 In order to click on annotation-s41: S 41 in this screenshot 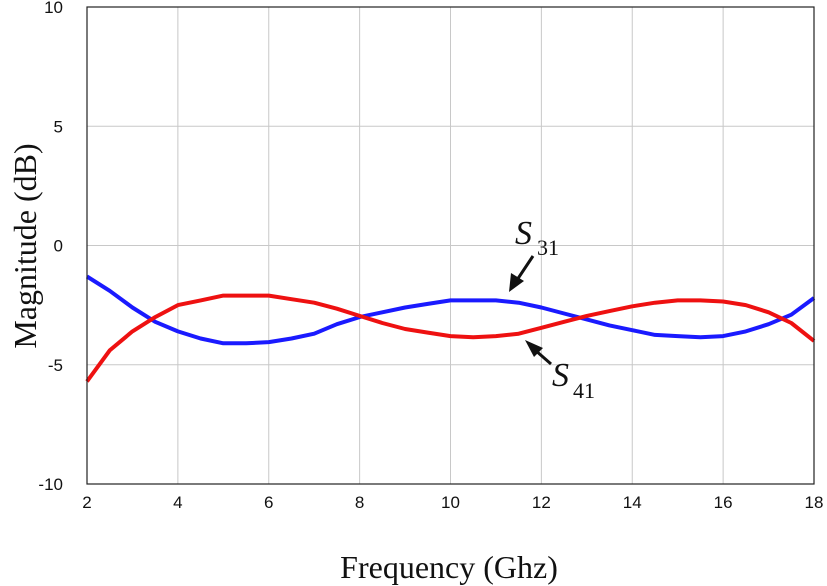, I will do `click(560, 371)`.